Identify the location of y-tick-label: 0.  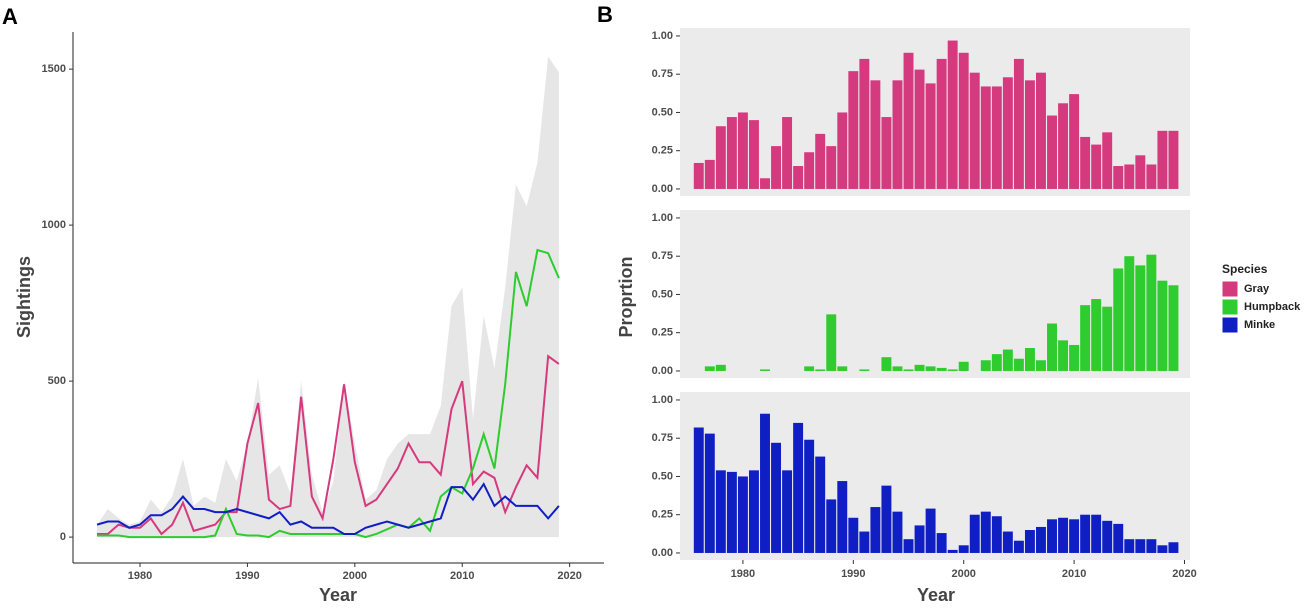
(63, 537).